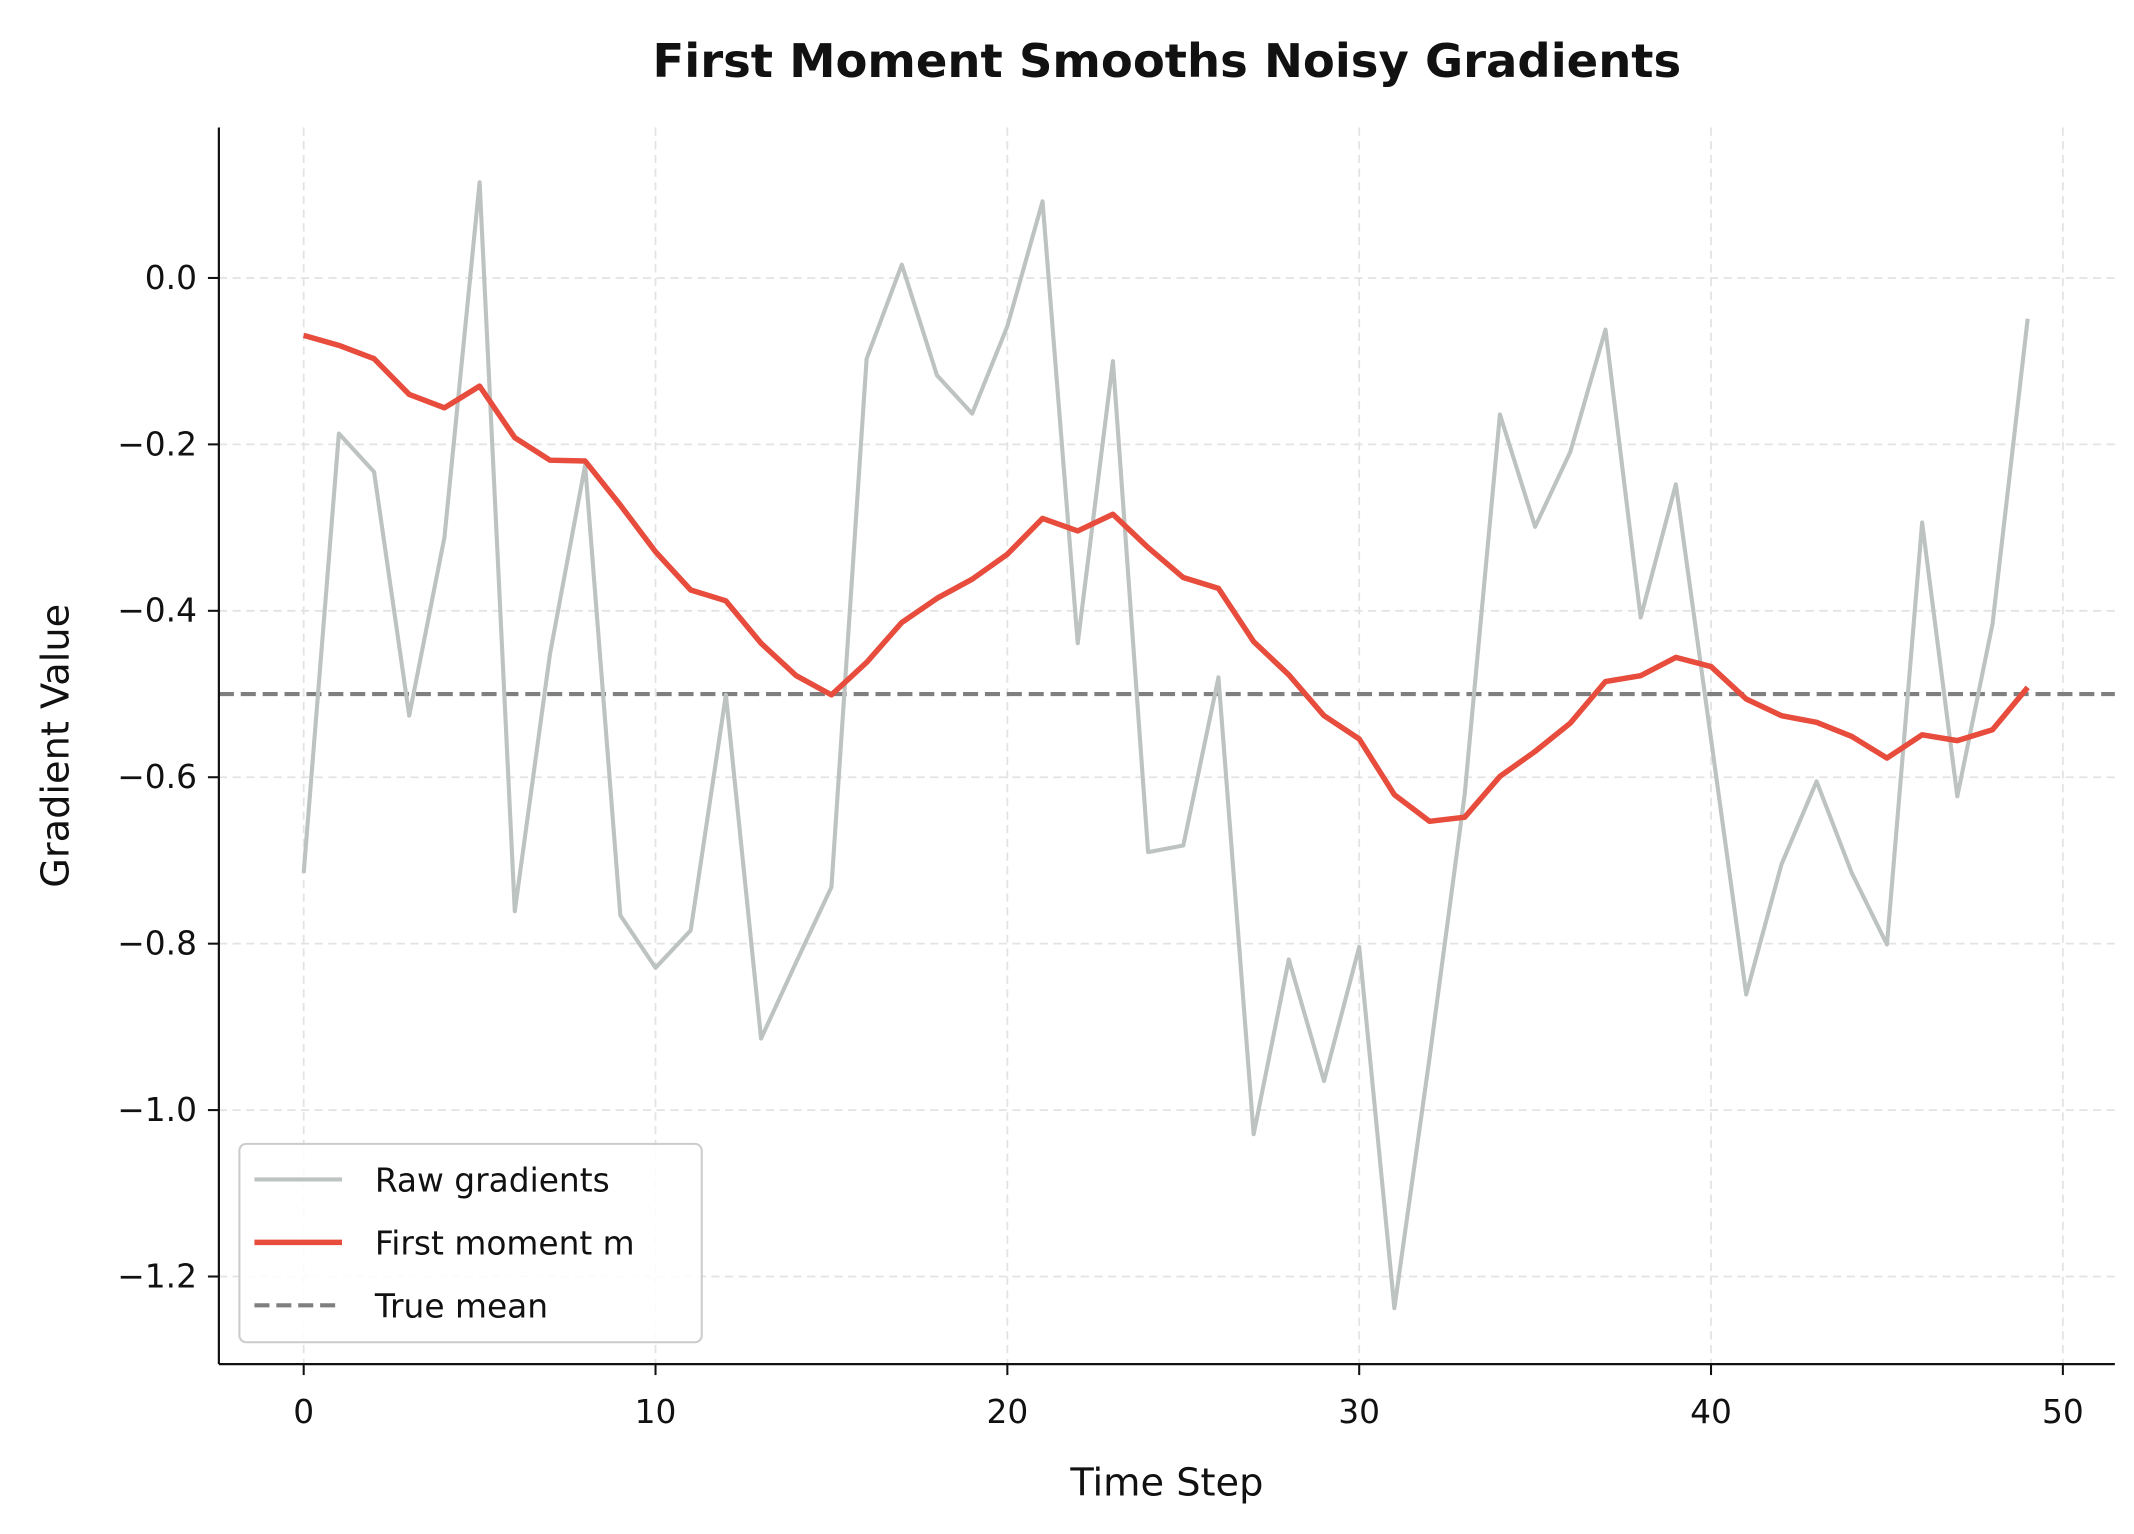 This screenshot has width=2134, height=1534. I want to click on x-tick-label: 0, so click(303, 1412).